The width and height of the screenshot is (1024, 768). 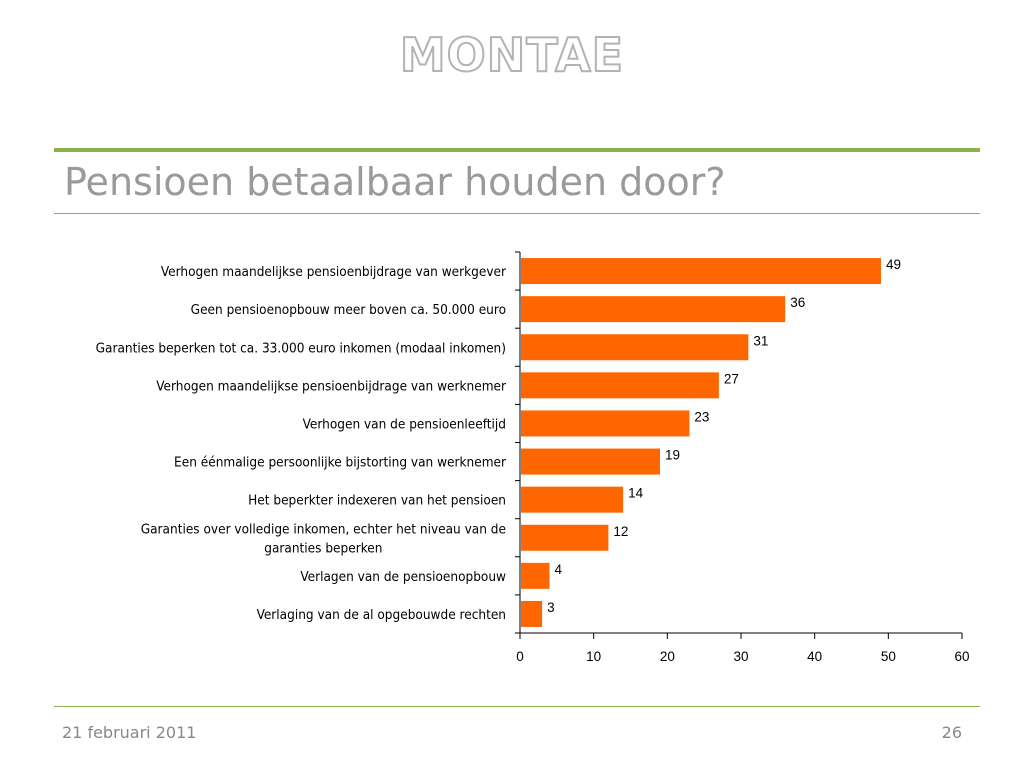 I want to click on x-tick-label: 50, so click(x=888, y=656).